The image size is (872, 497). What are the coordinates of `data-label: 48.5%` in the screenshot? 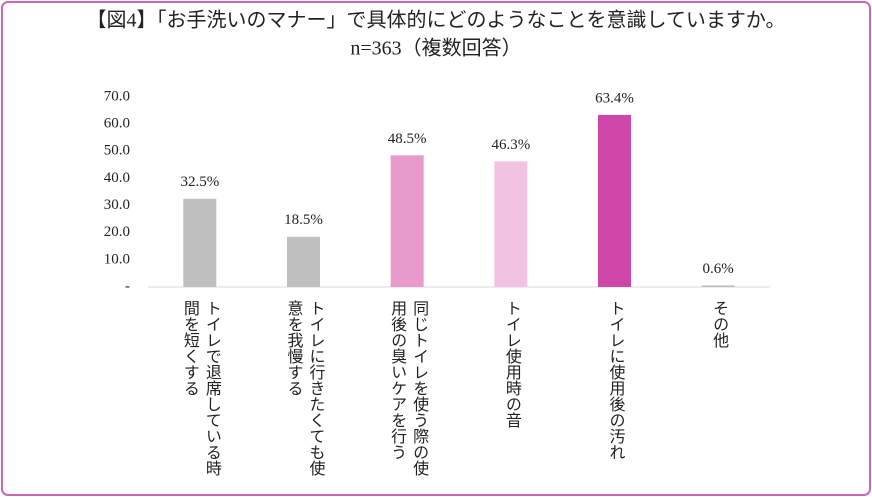 It's located at (407, 139).